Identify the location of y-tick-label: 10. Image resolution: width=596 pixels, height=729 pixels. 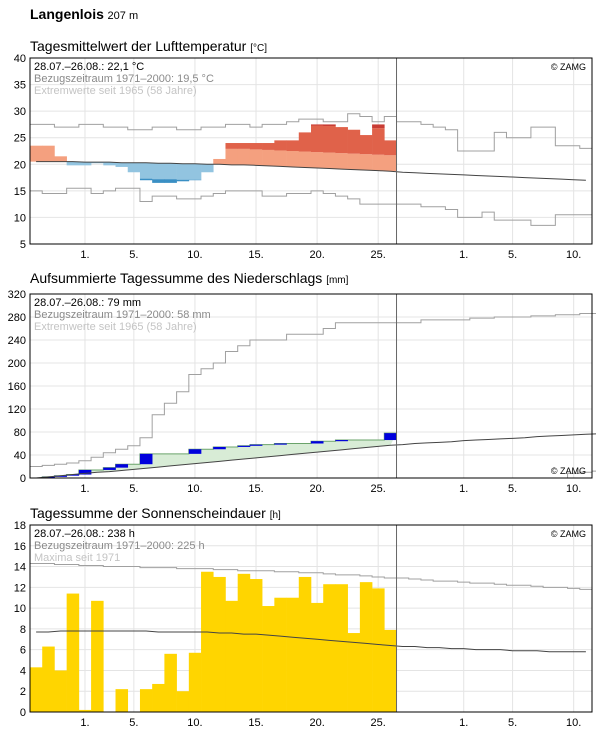
(20, 218).